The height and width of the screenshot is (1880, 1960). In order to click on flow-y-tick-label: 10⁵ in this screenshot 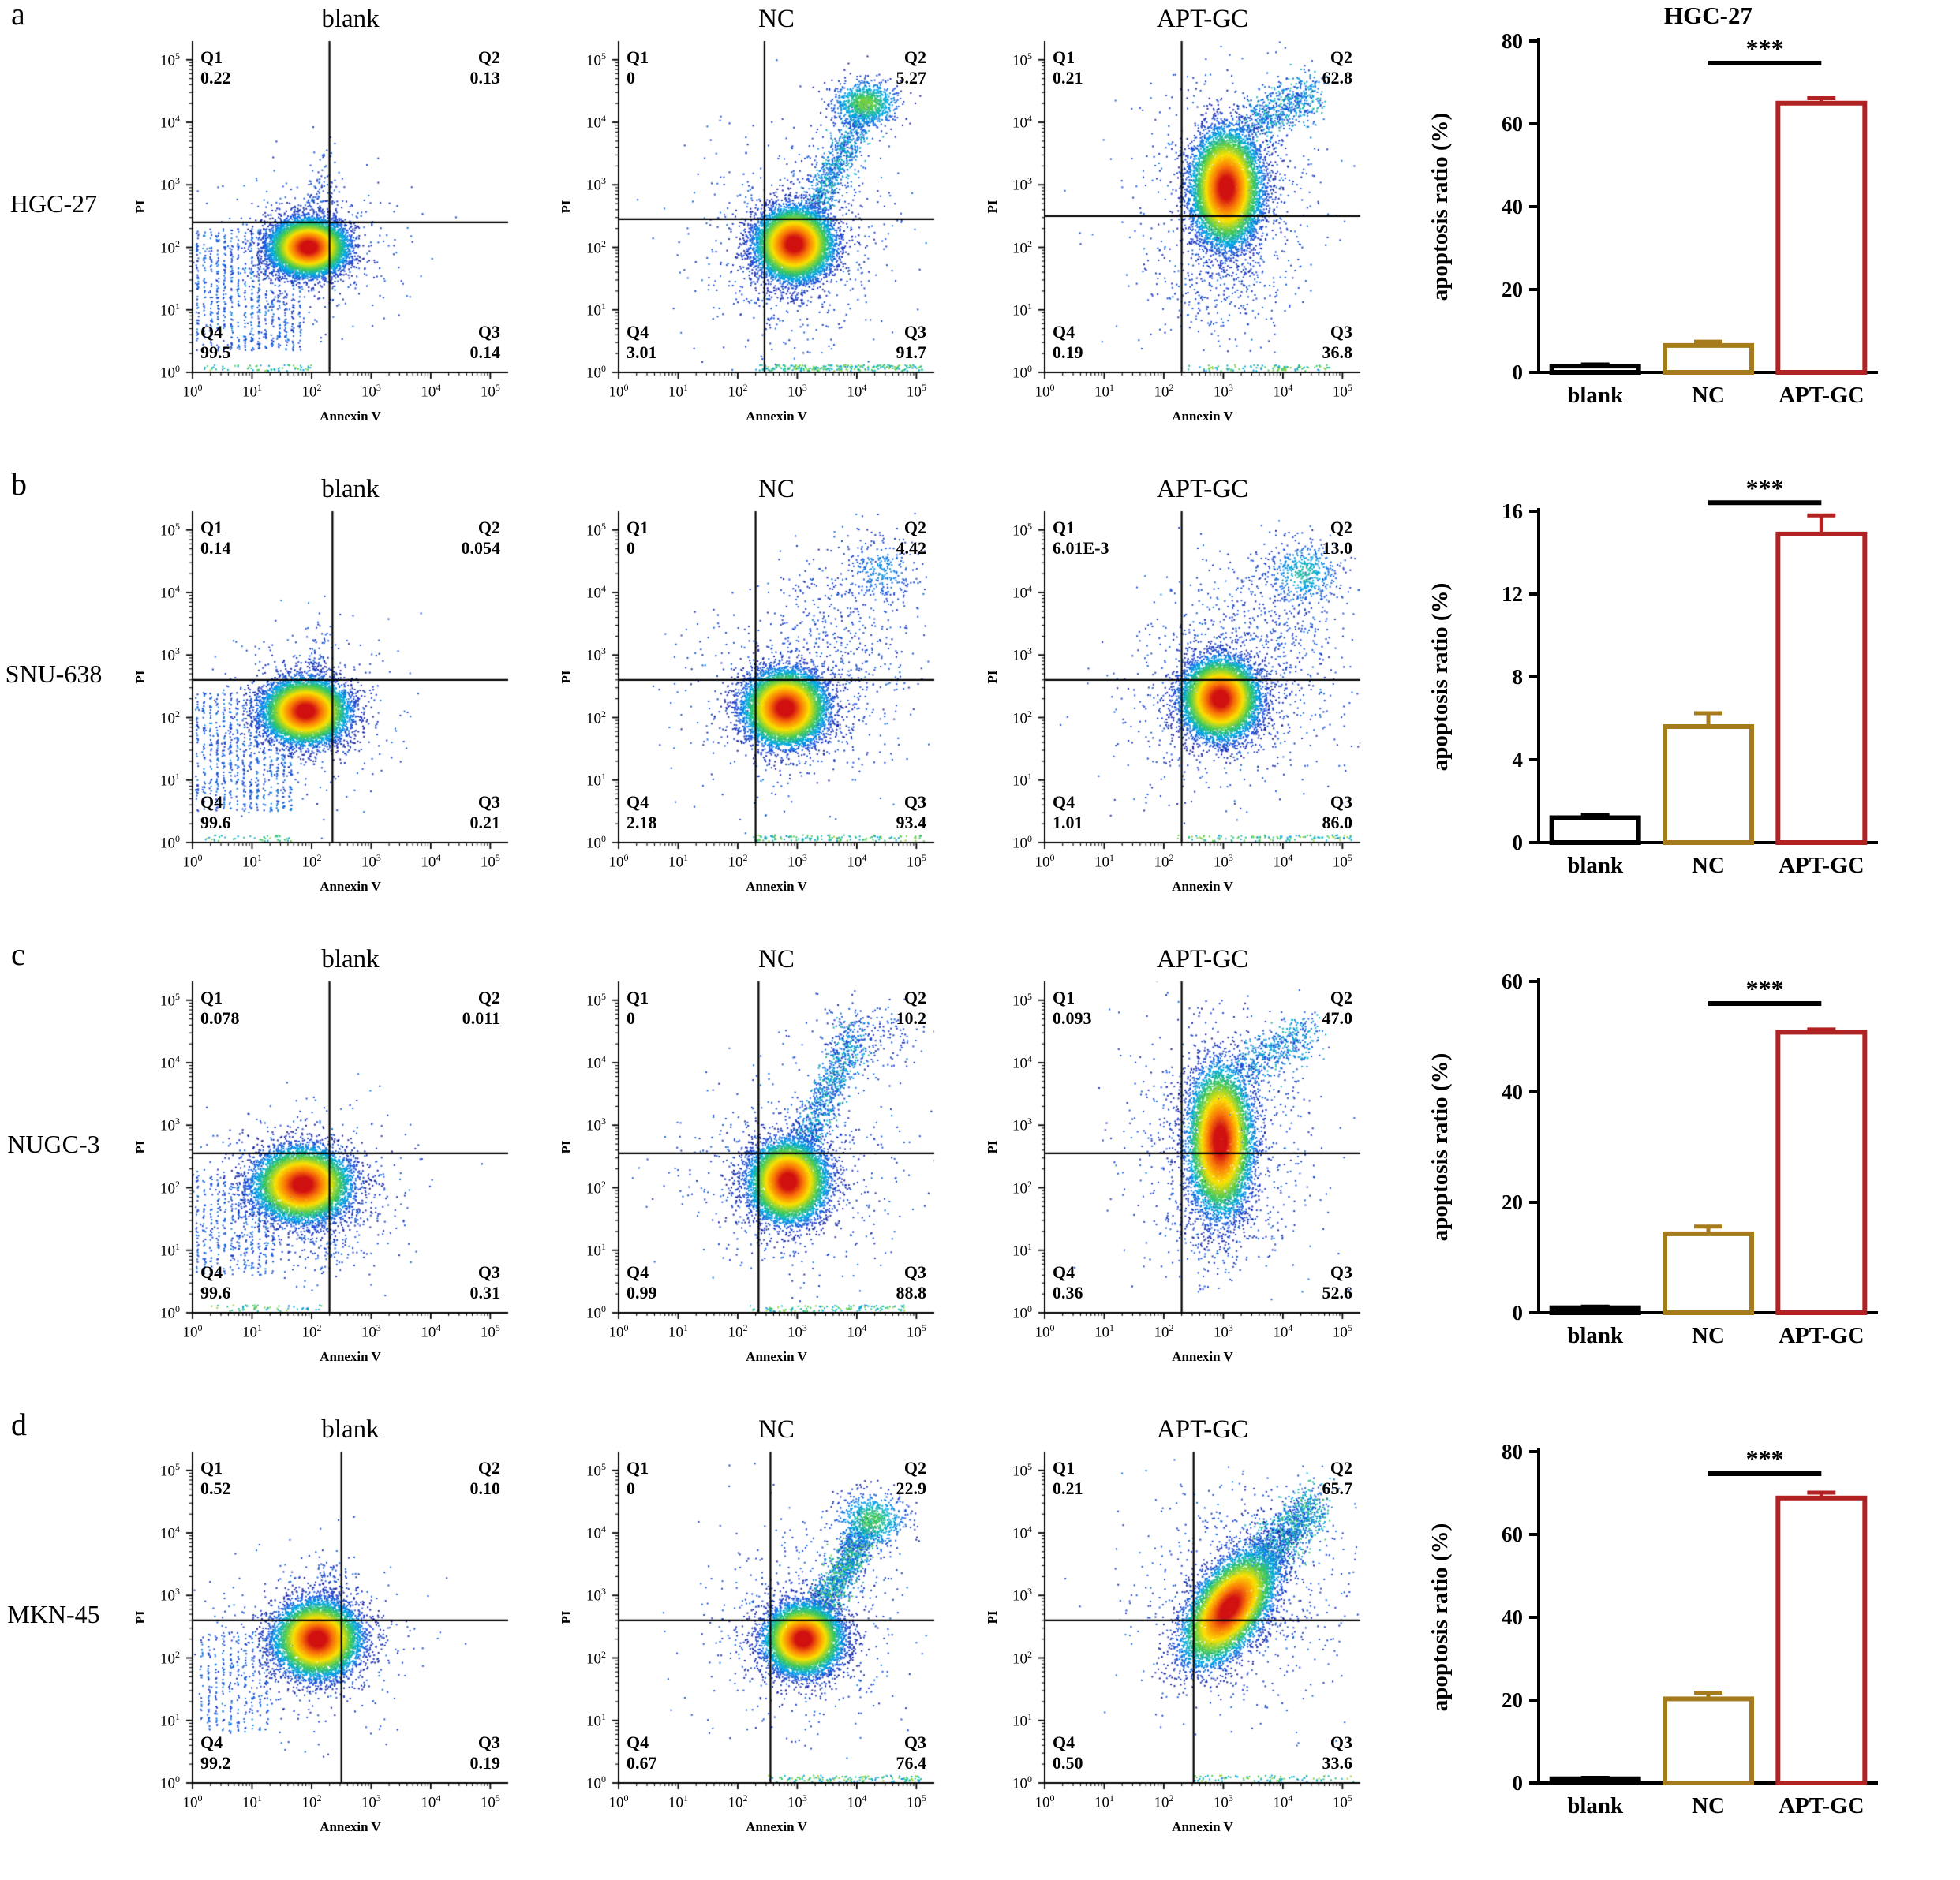, I will do `click(1022, 530)`.